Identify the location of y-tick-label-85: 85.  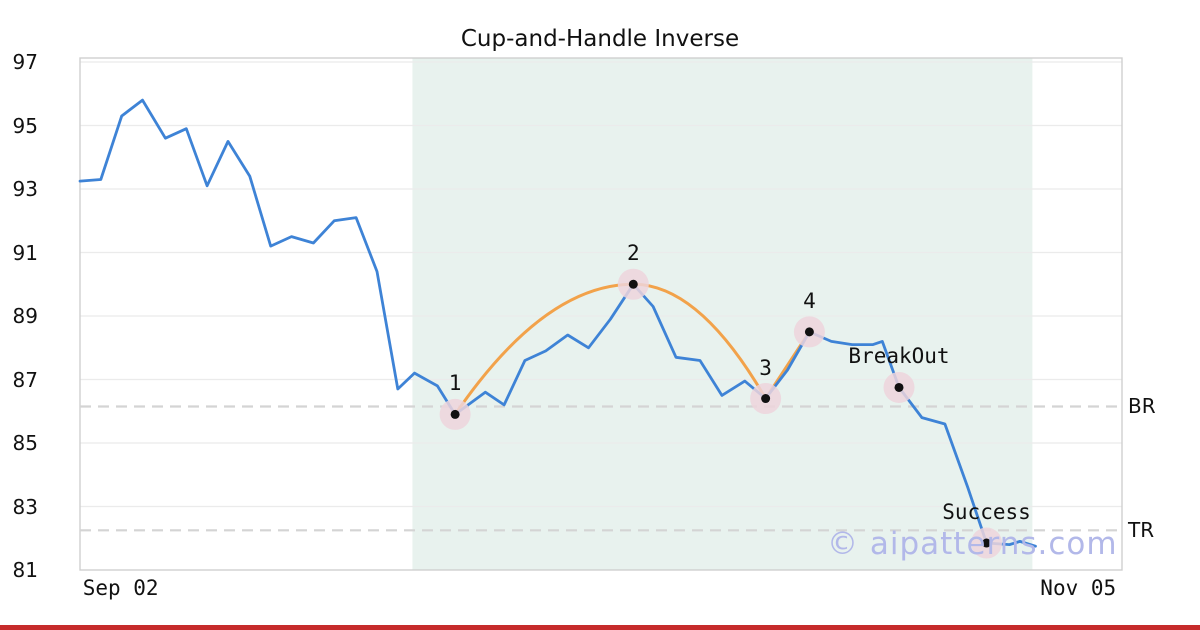
(25, 443).